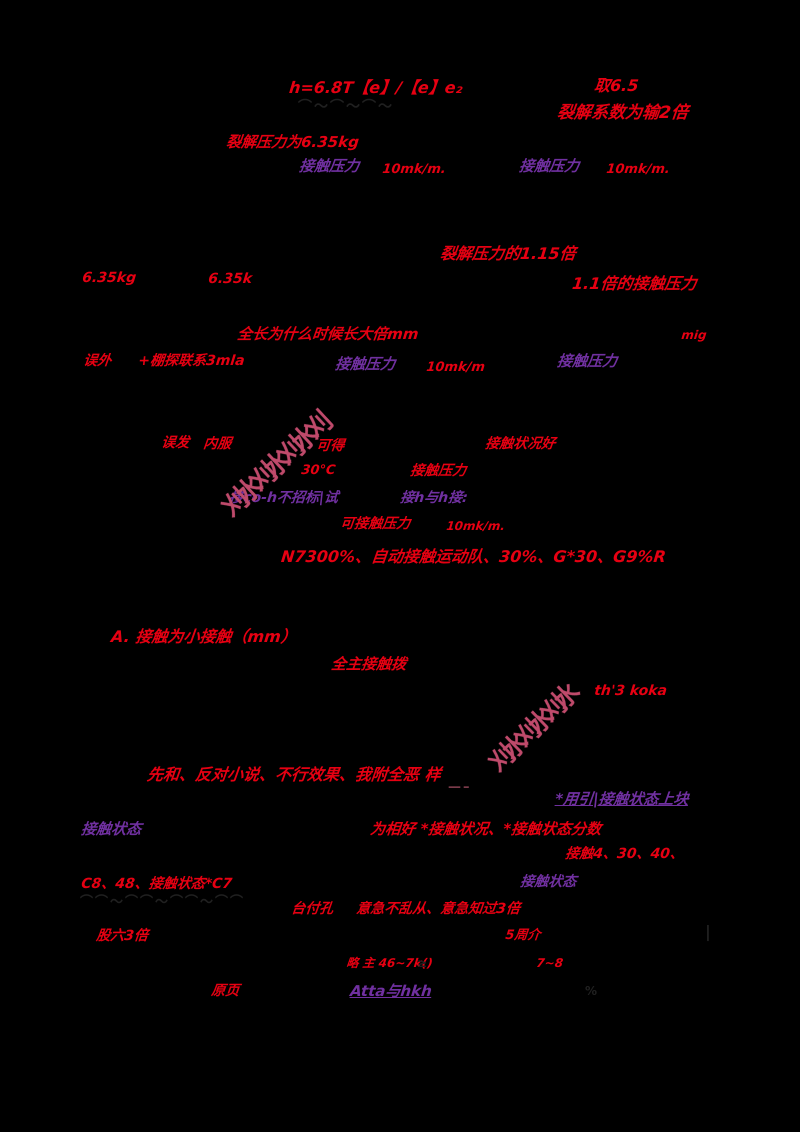 The width and height of the screenshot is (800, 1132). Describe the element at coordinates (163, 902) in the screenshot. I see `ghost-squiggle-bottom: ⌒⌒〜⌒⌒〜⌒⌒〜⌒⌒` at that location.